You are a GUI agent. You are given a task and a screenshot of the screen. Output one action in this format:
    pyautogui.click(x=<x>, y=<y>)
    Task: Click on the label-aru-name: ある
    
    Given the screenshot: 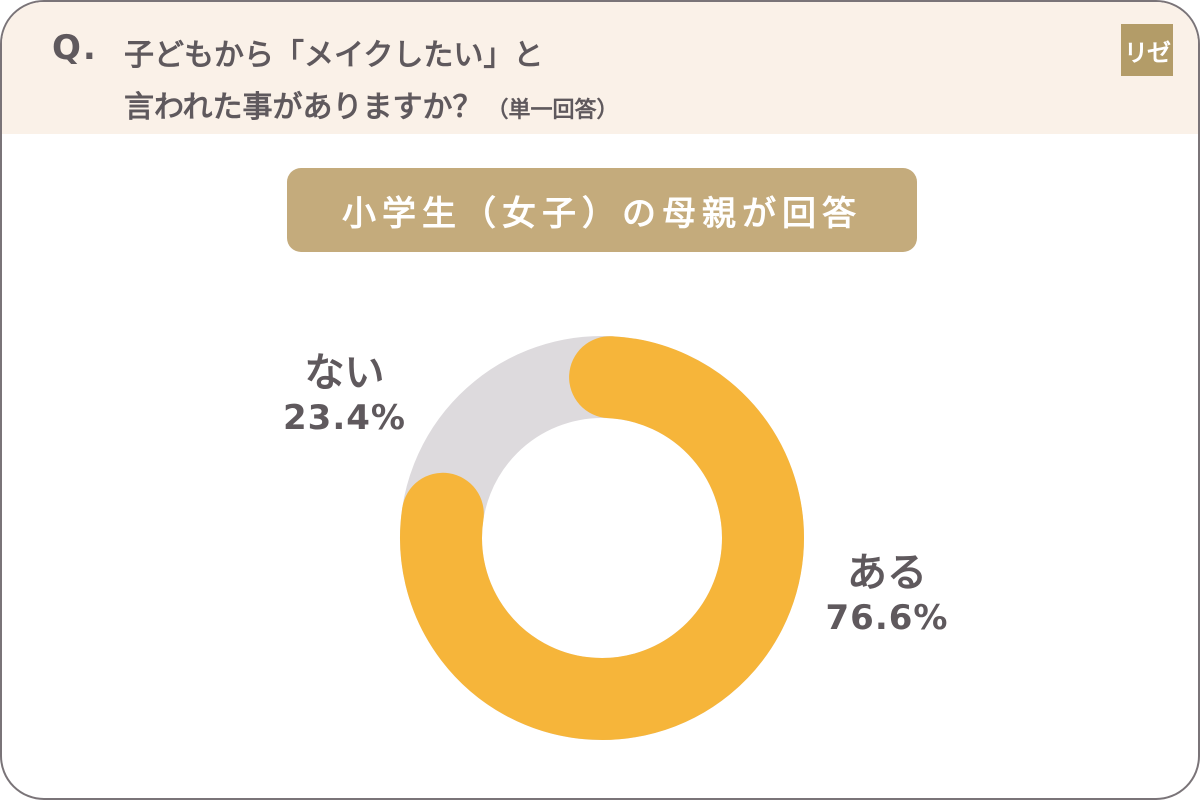 What is the action you would take?
    pyautogui.click(x=887, y=573)
    